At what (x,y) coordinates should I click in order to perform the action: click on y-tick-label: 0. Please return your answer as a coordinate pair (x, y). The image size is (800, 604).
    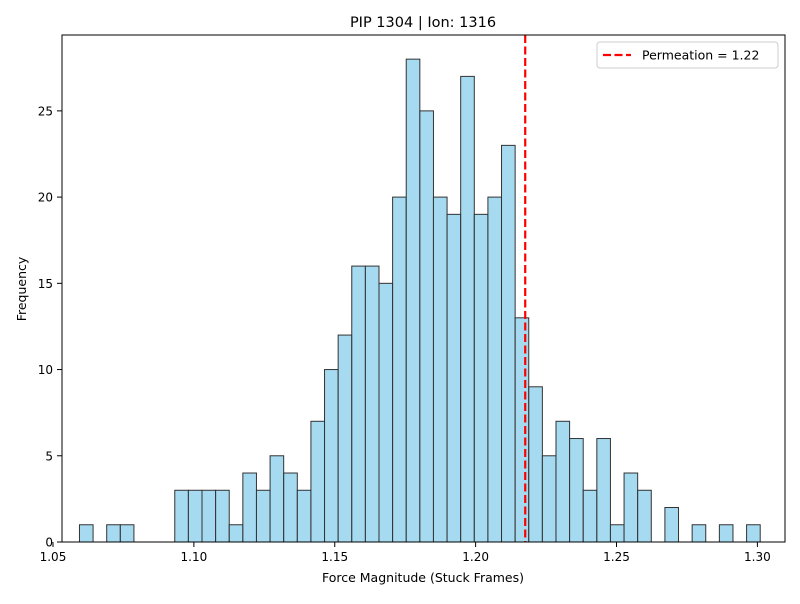
    Looking at the image, I should click on (49, 543).